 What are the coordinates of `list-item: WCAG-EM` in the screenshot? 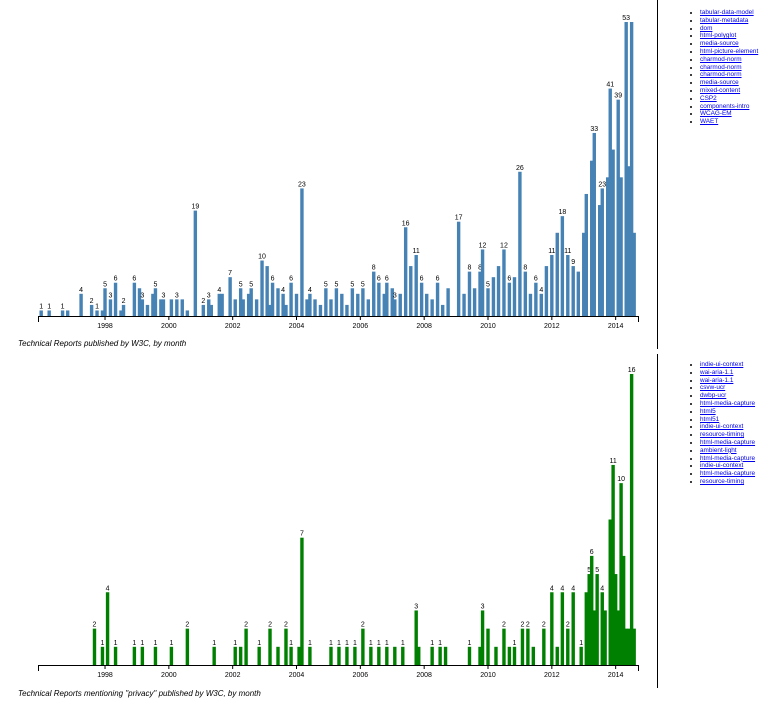 It's located at (729, 114).